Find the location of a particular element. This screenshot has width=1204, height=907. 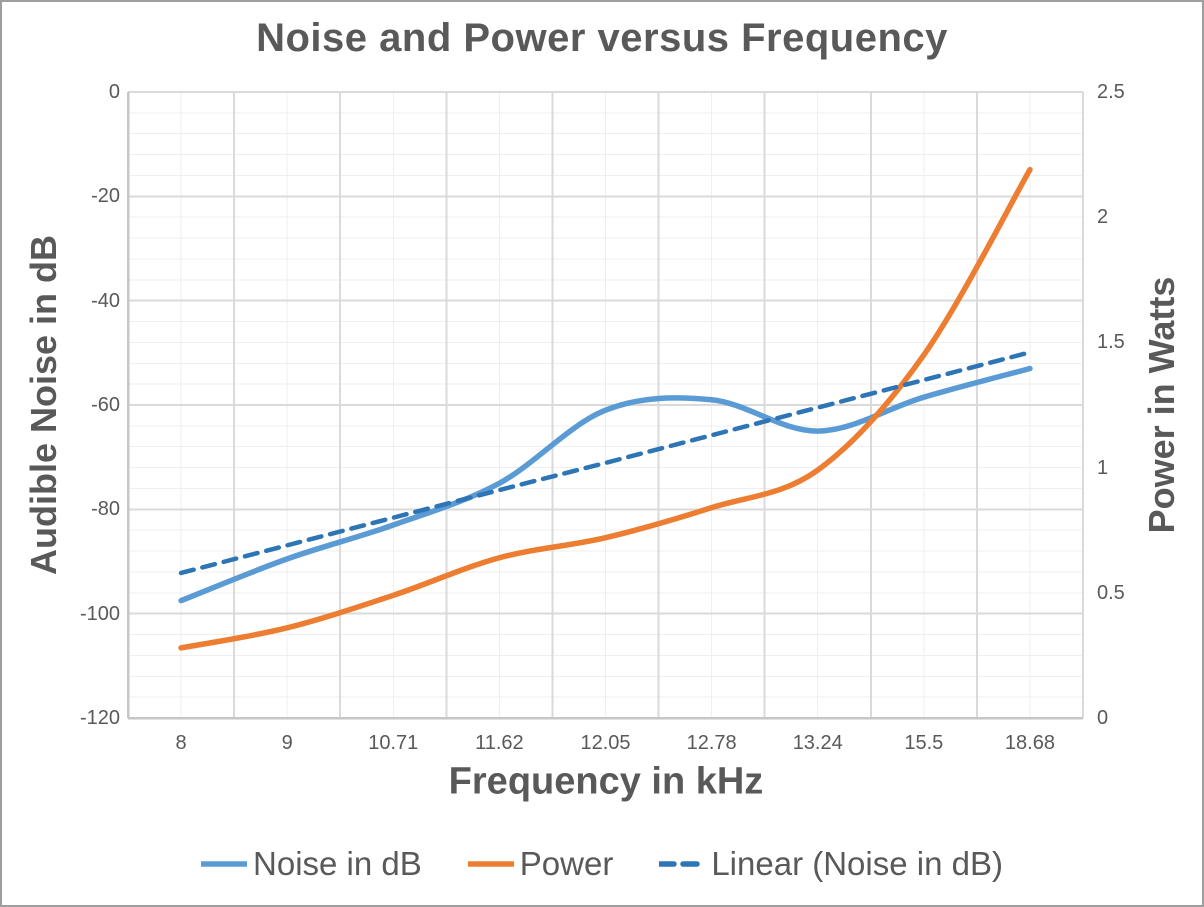

x-axis-title: Frequency in kHz is located at coordinates (606, 781).